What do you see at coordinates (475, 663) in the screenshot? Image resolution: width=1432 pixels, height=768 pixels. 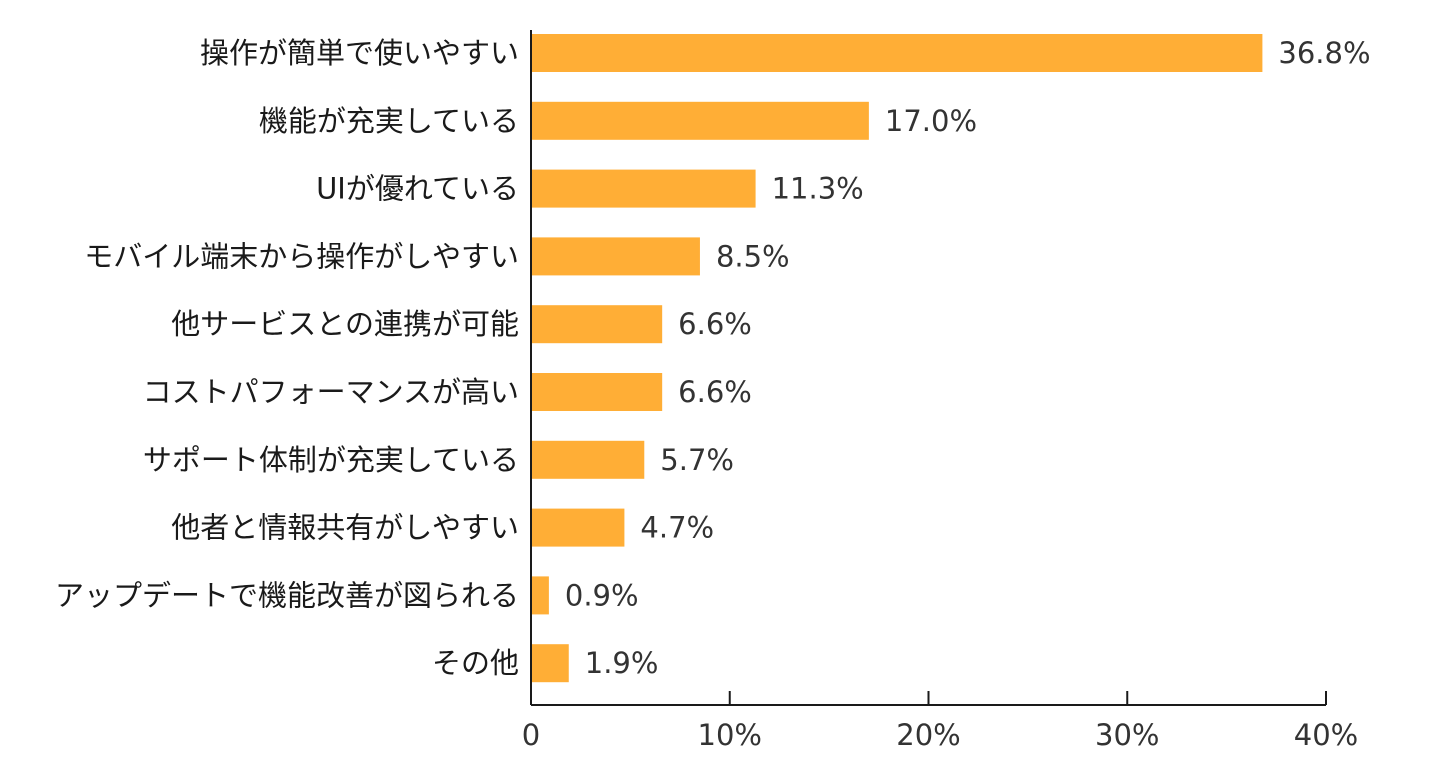 I see `category-label-9: その他` at bounding box center [475, 663].